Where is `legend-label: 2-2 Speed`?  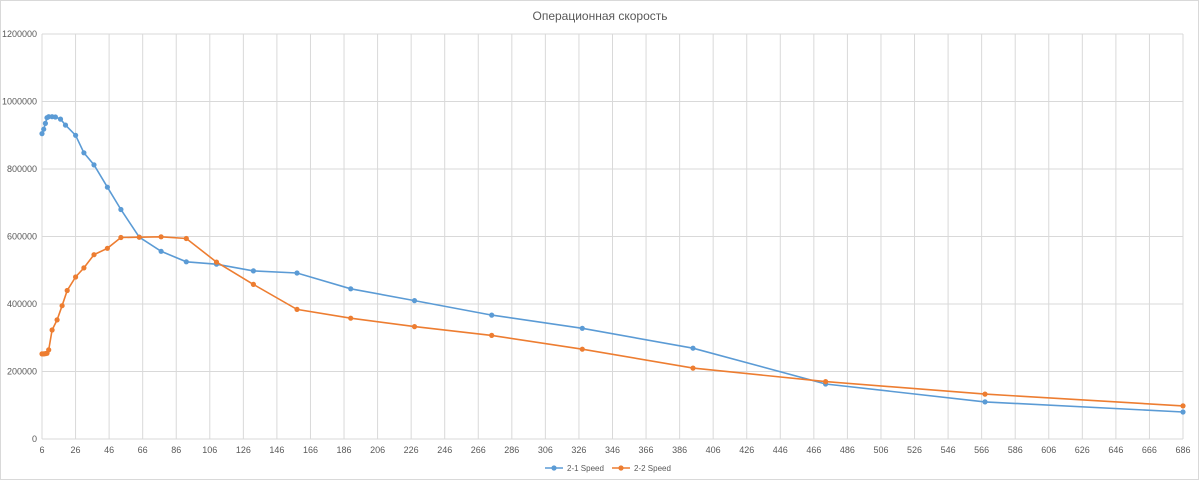 legend-label: 2-2 Speed is located at coordinates (652, 468).